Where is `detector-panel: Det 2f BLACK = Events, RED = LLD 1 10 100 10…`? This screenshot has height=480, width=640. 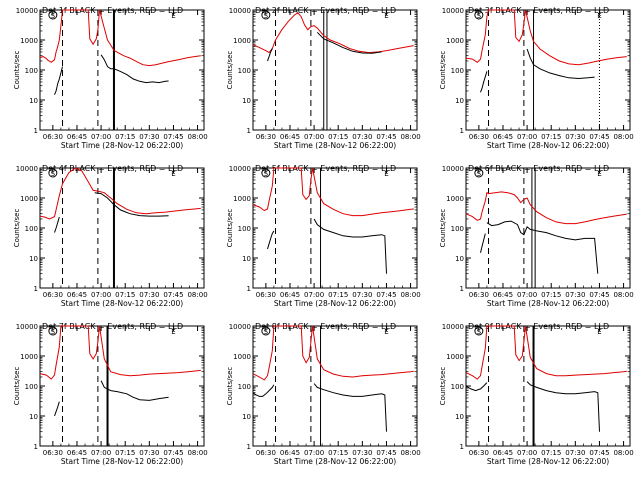
detector-panel: Det 2f BLACK = Events, RED = LLD 1 10 100 10… is located at coordinates (323, 78).